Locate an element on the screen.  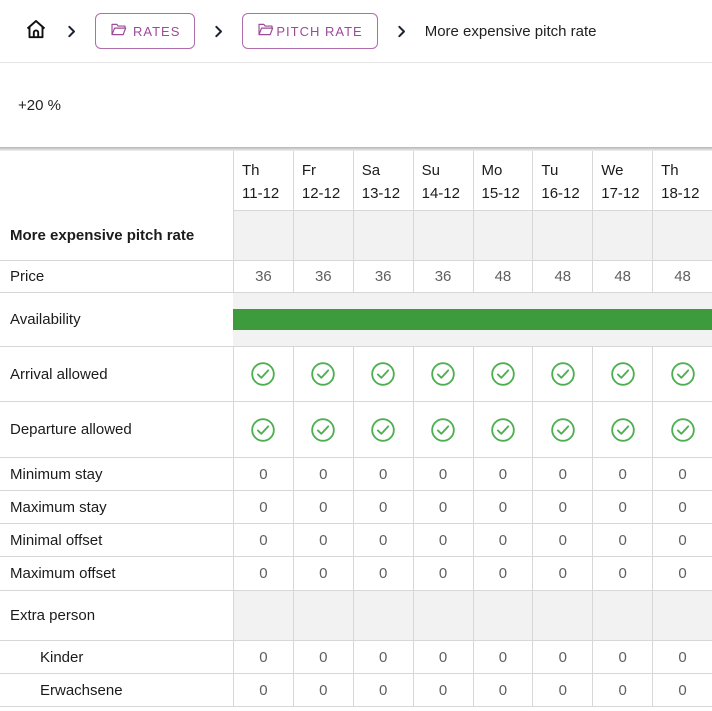
row-label-minimal-offset: Minimal offset is located at coordinates (116, 540).